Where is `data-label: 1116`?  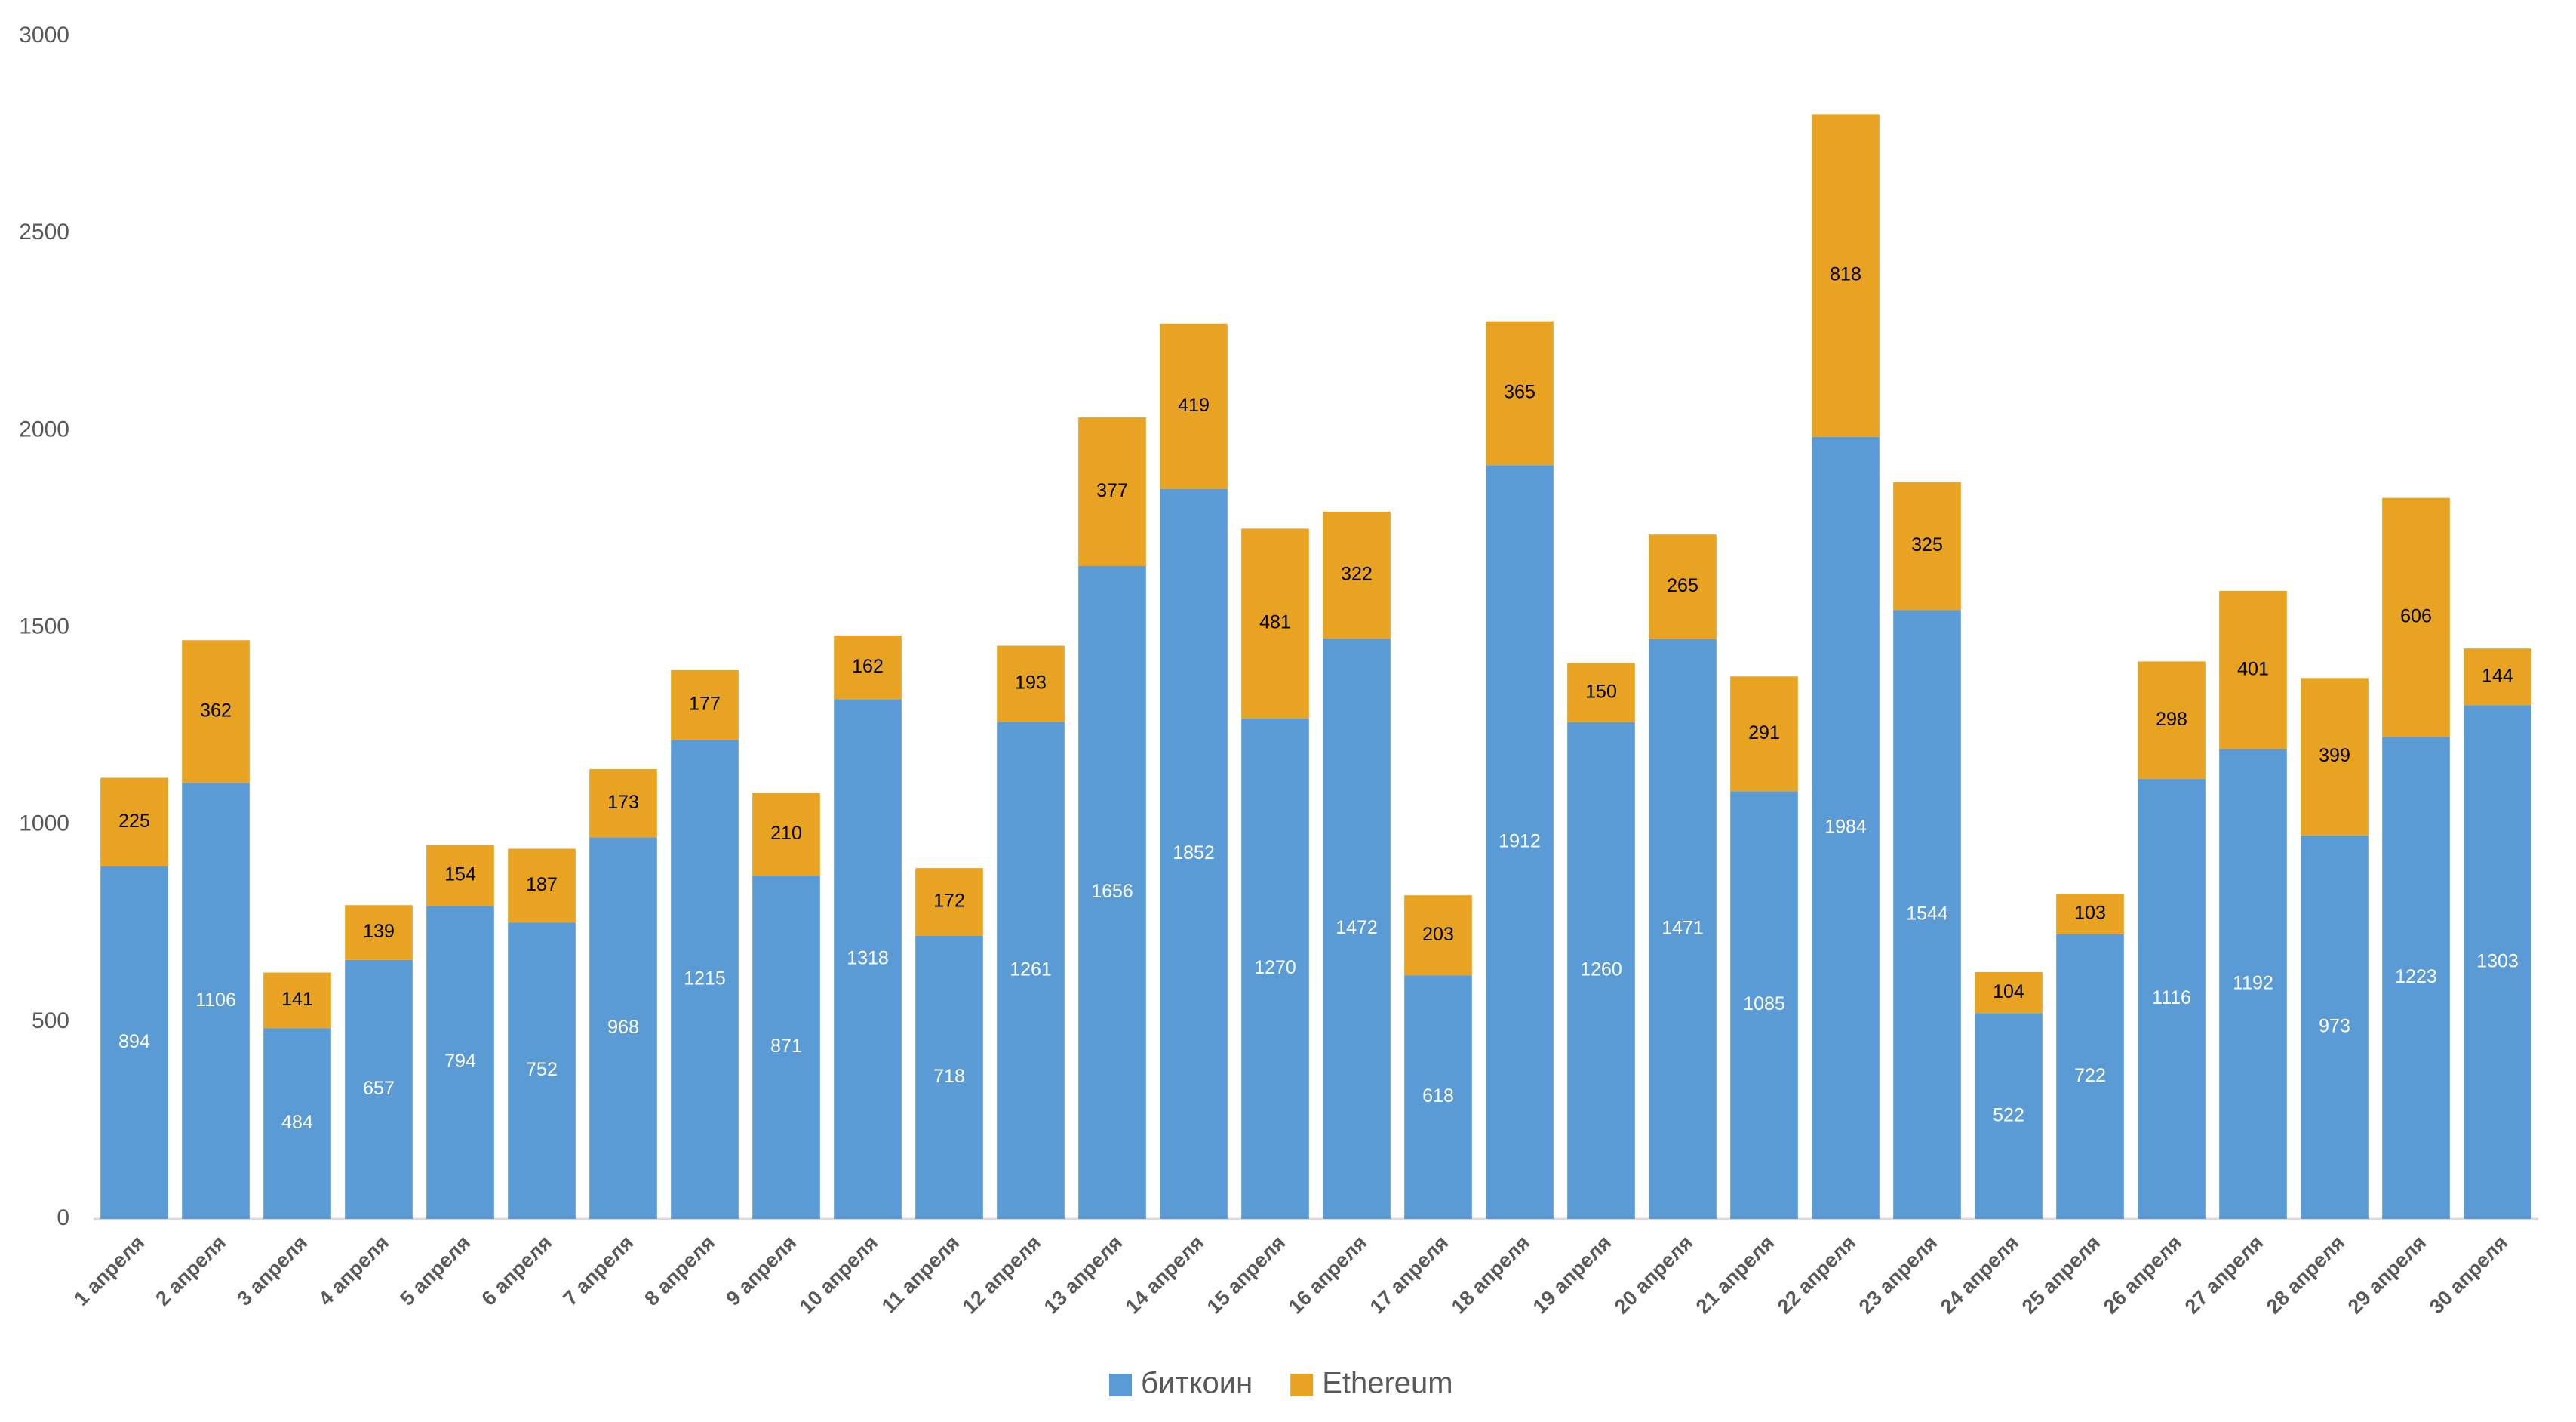
data-label: 1116 is located at coordinates (2171, 998).